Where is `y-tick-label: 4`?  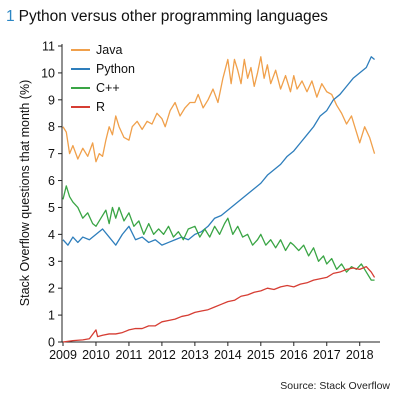 y-tick-label: 4 is located at coordinates (51, 235).